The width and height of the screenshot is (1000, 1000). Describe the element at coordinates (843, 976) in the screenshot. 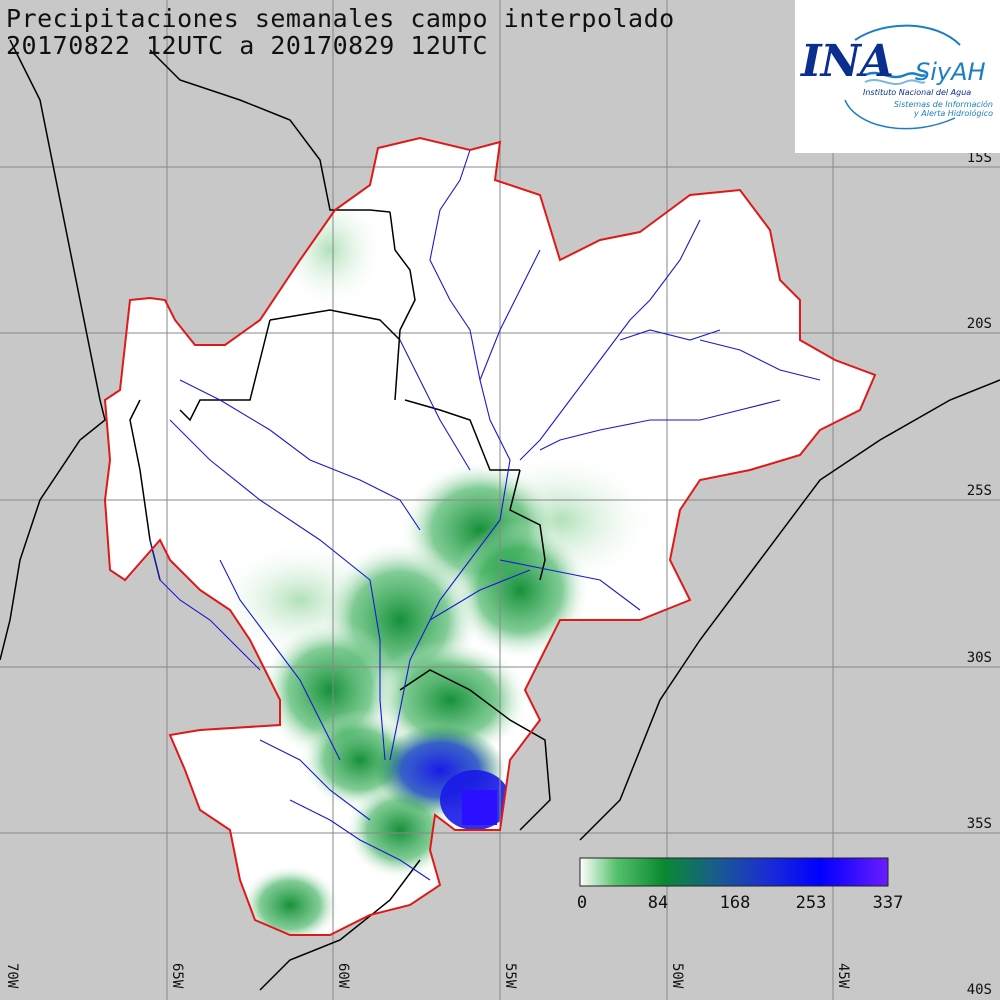

I see `lon-label-45w: 45W` at that location.